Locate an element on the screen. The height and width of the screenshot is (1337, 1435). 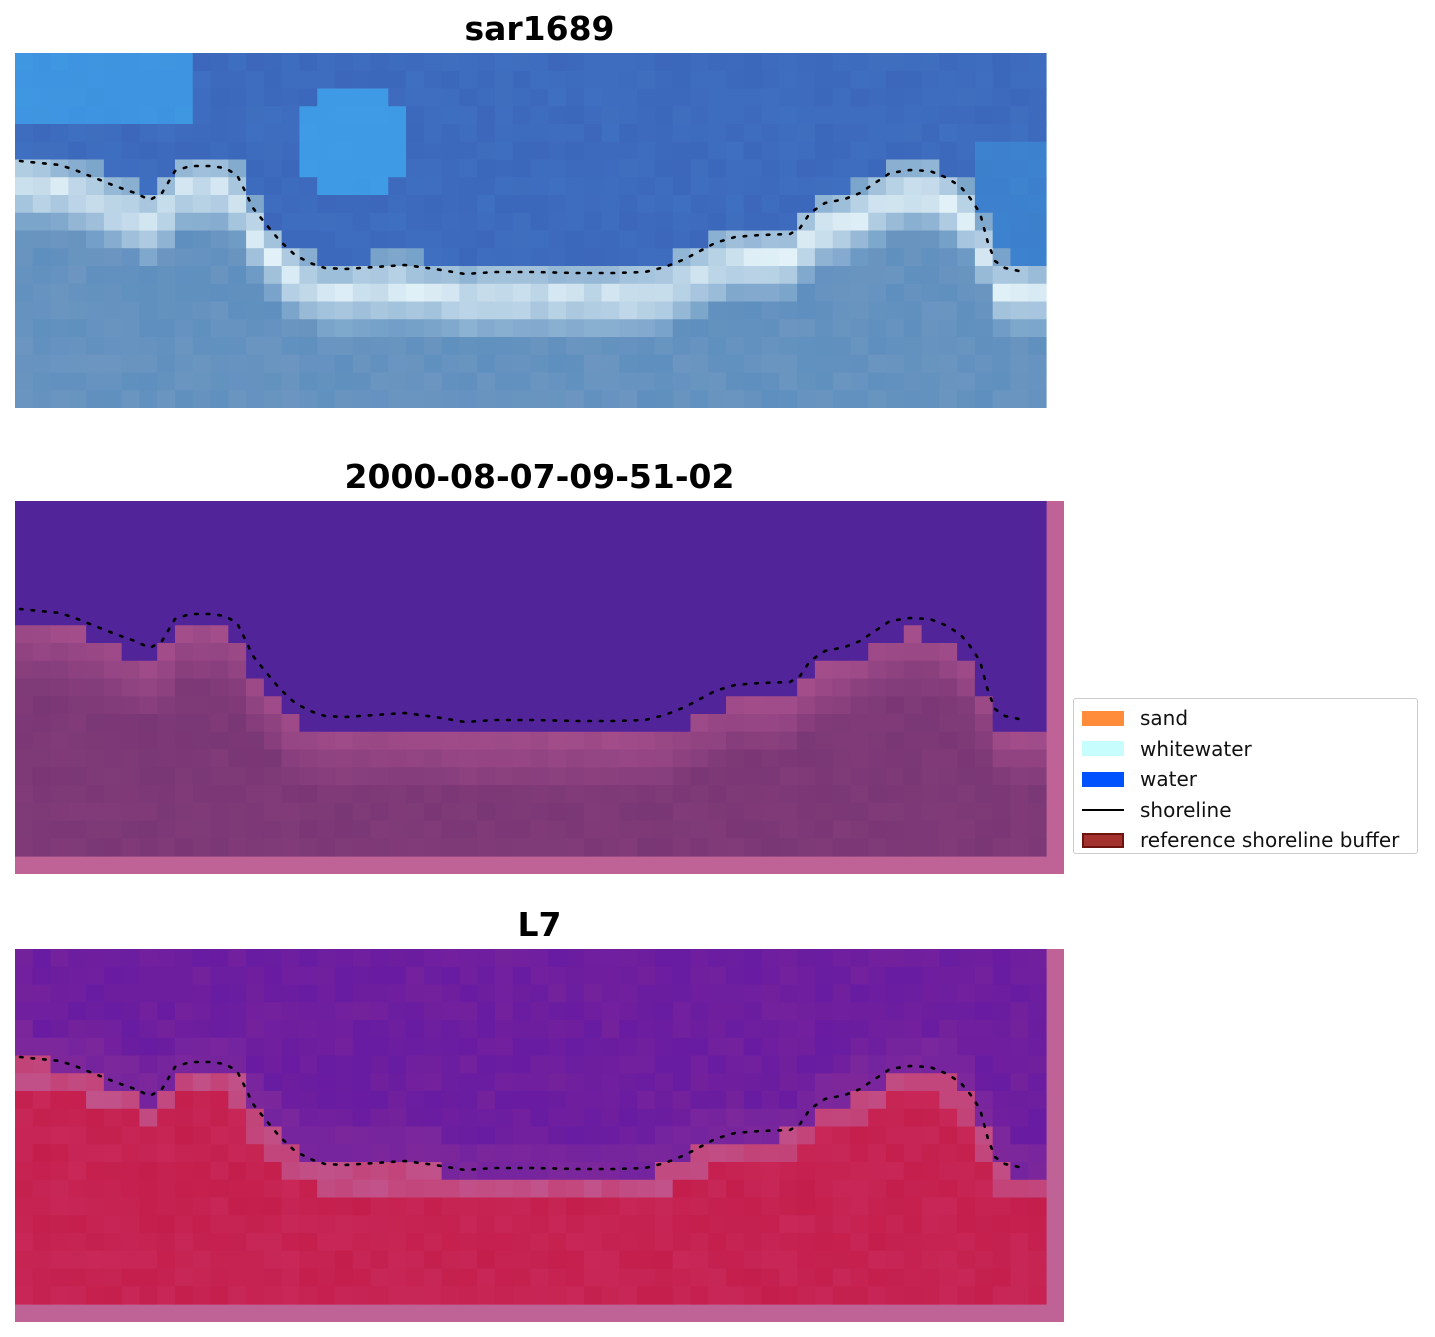
sand-swatch is located at coordinates (1103, 718).